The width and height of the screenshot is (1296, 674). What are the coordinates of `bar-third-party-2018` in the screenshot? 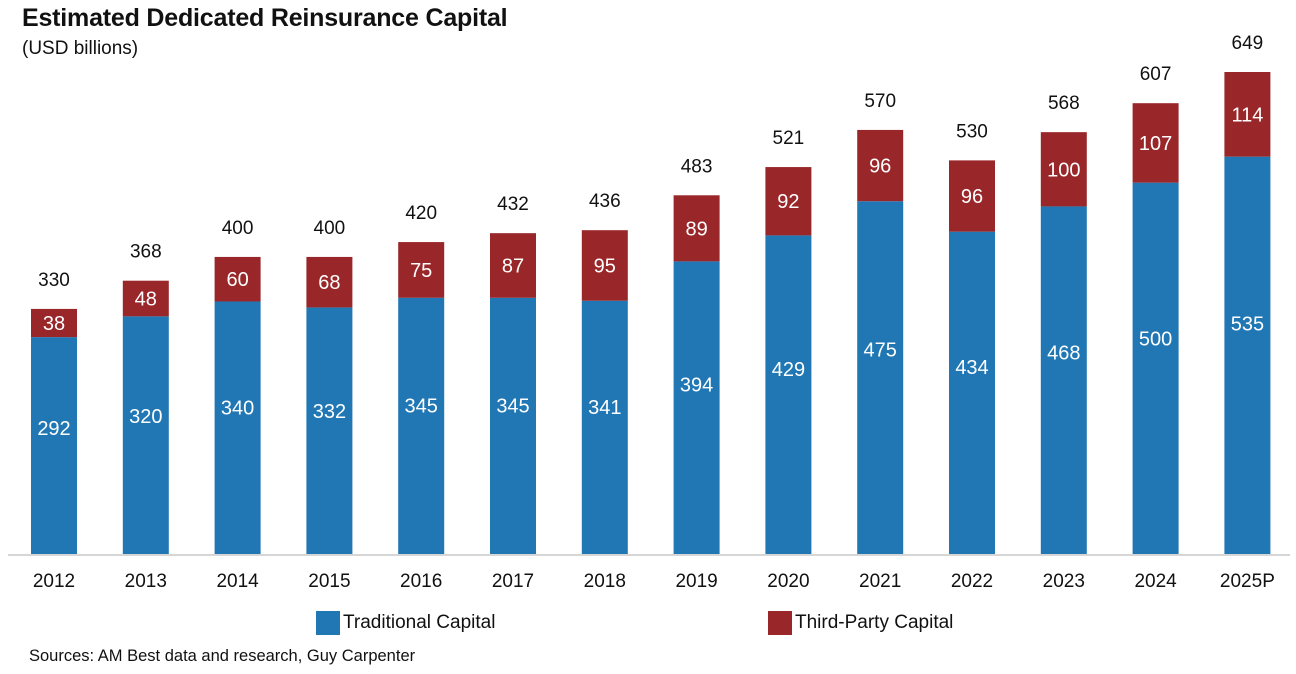 It's located at (604, 265).